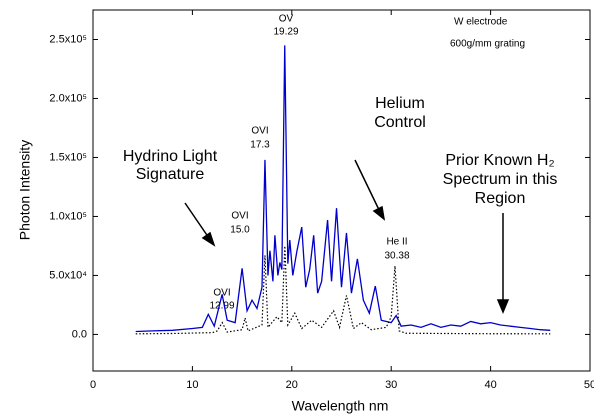 The height and width of the screenshot is (417, 594). Describe the element at coordinates (499, 160) in the screenshot. I see `annotation: Prior Known H₂` at that location.